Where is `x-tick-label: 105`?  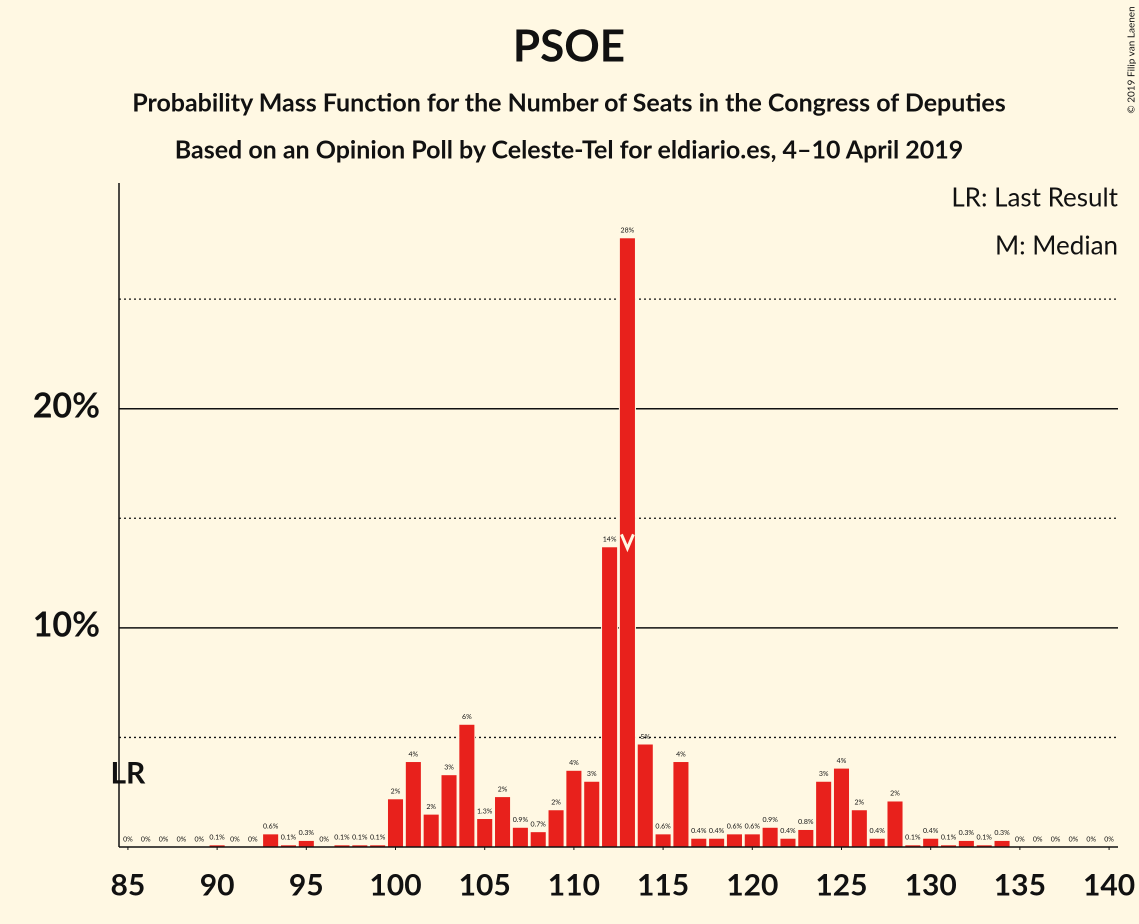 x-tick-label: 105 is located at coordinates (485, 885).